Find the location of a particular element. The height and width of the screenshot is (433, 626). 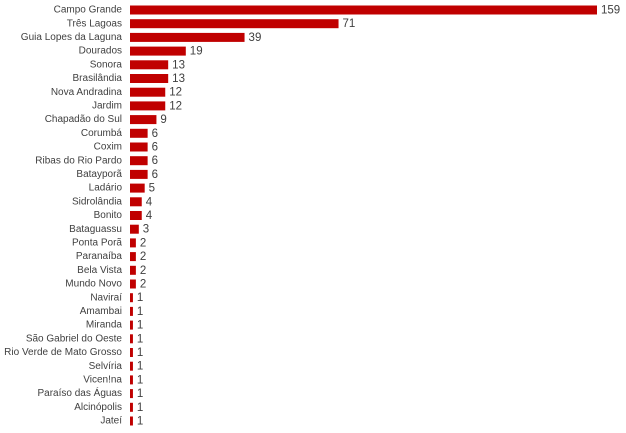

y-tick-label: Miranda is located at coordinates (104, 325).